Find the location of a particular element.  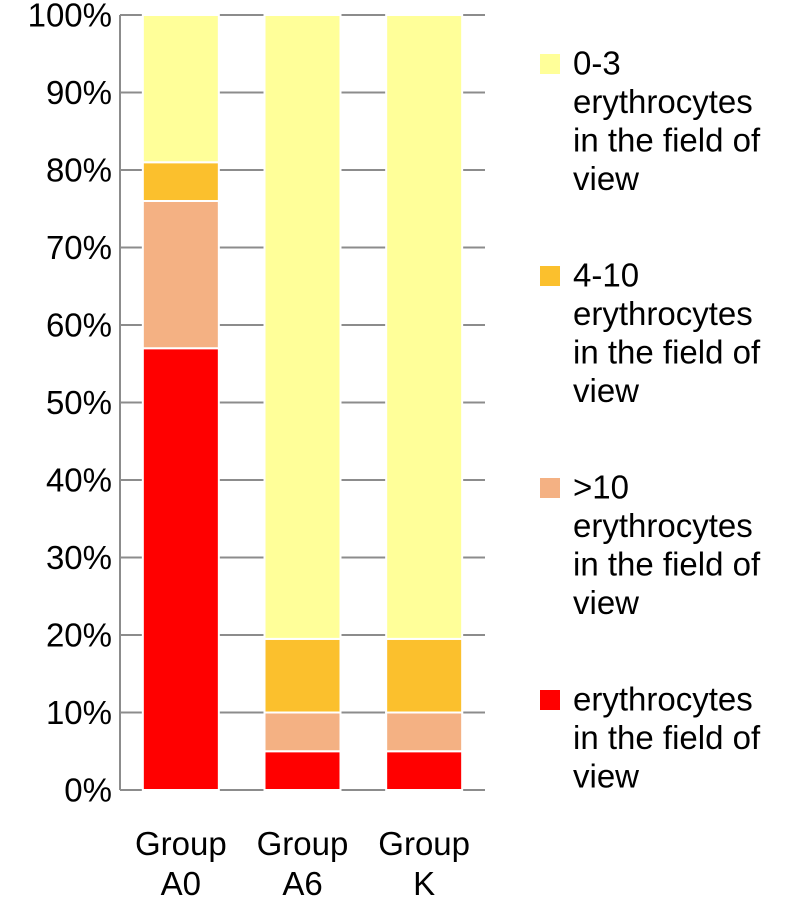

y-tick-label: 0% is located at coordinates (88, 790).